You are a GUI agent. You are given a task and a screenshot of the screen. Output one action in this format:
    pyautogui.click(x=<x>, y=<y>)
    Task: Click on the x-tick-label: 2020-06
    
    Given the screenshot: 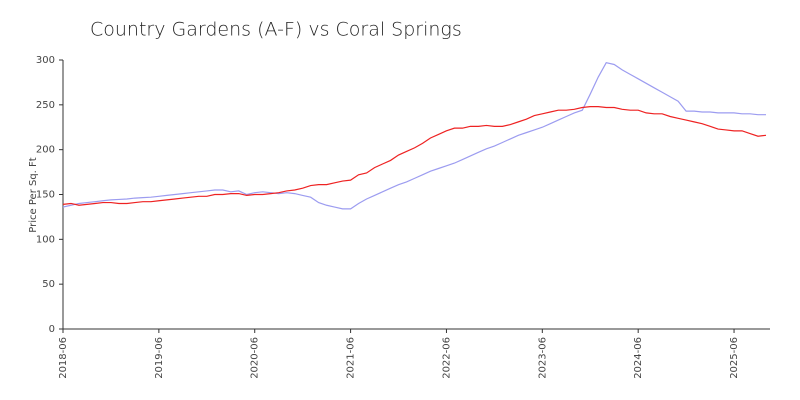 What is the action you would take?
    pyautogui.click(x=255, y=358)
    